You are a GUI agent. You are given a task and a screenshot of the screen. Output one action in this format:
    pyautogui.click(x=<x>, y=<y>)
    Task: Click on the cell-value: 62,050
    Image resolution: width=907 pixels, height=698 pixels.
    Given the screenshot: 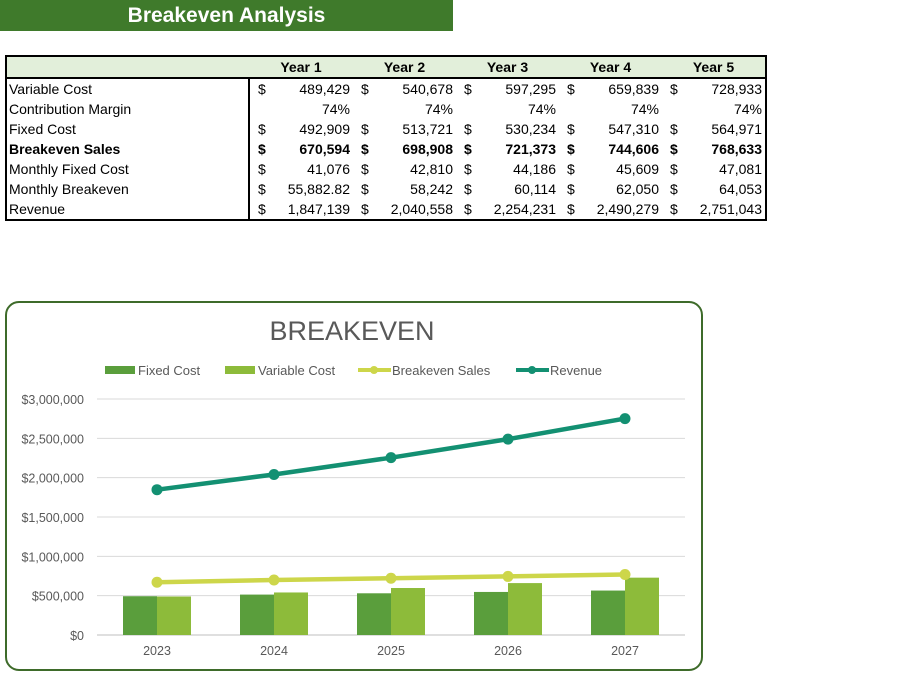 What is the action you would take?
    pyautogui.click(x=637, y=189)
    